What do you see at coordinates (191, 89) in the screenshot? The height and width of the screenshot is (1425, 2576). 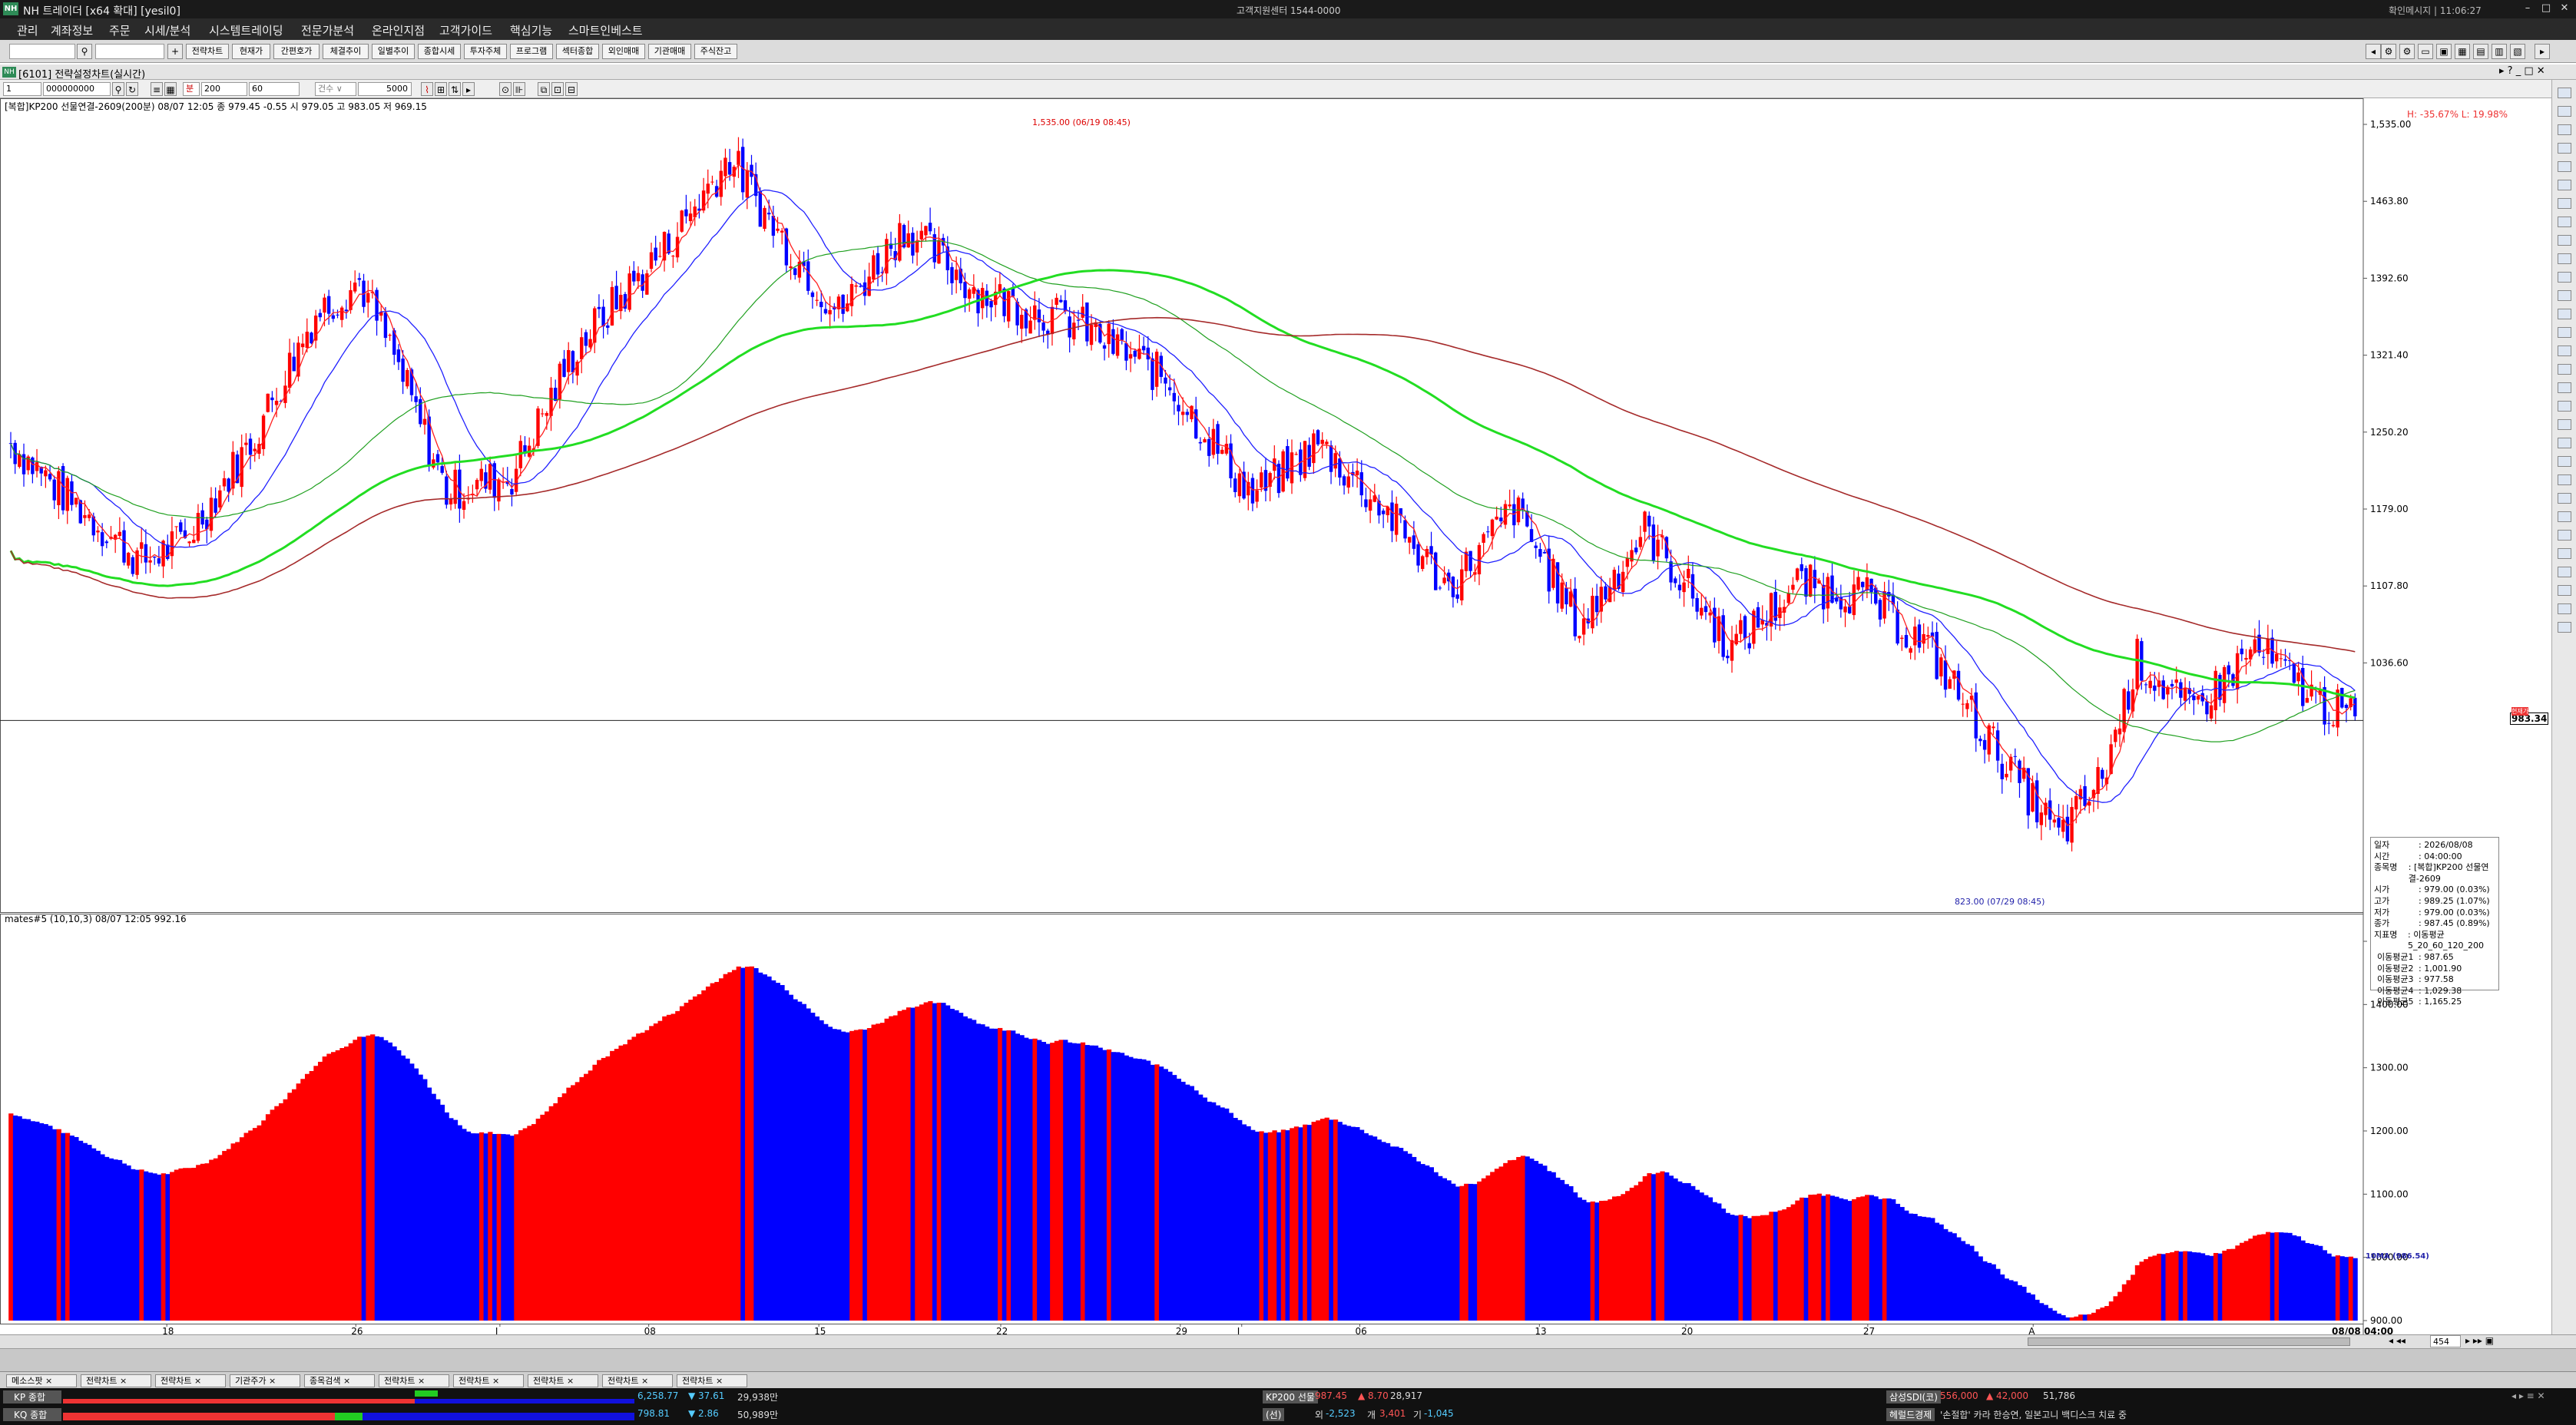 I see `period-unit: 분` at bounding box center [191, 89].